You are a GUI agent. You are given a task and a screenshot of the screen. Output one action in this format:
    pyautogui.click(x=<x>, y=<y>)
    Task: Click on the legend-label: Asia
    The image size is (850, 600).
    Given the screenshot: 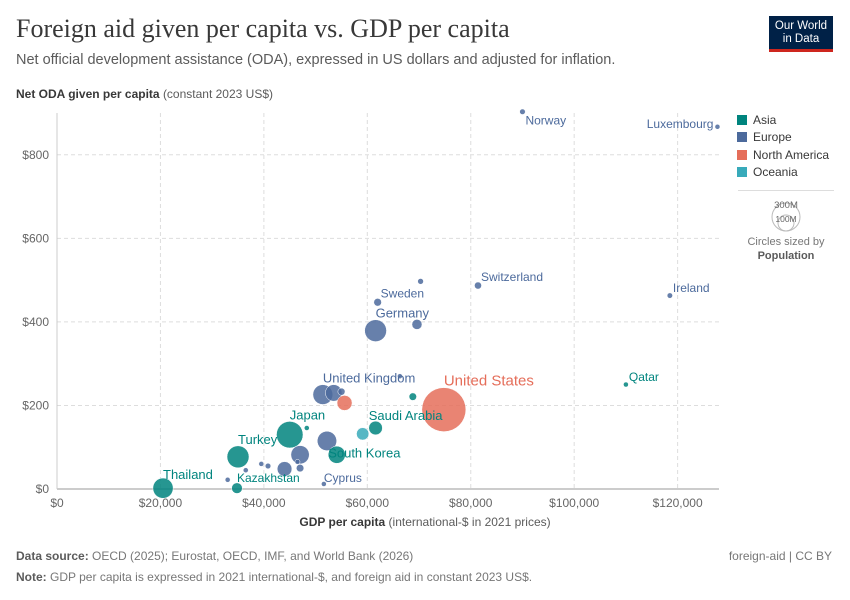 What is the action you would take?
    pyautogui.click(x=765, y=119)
    